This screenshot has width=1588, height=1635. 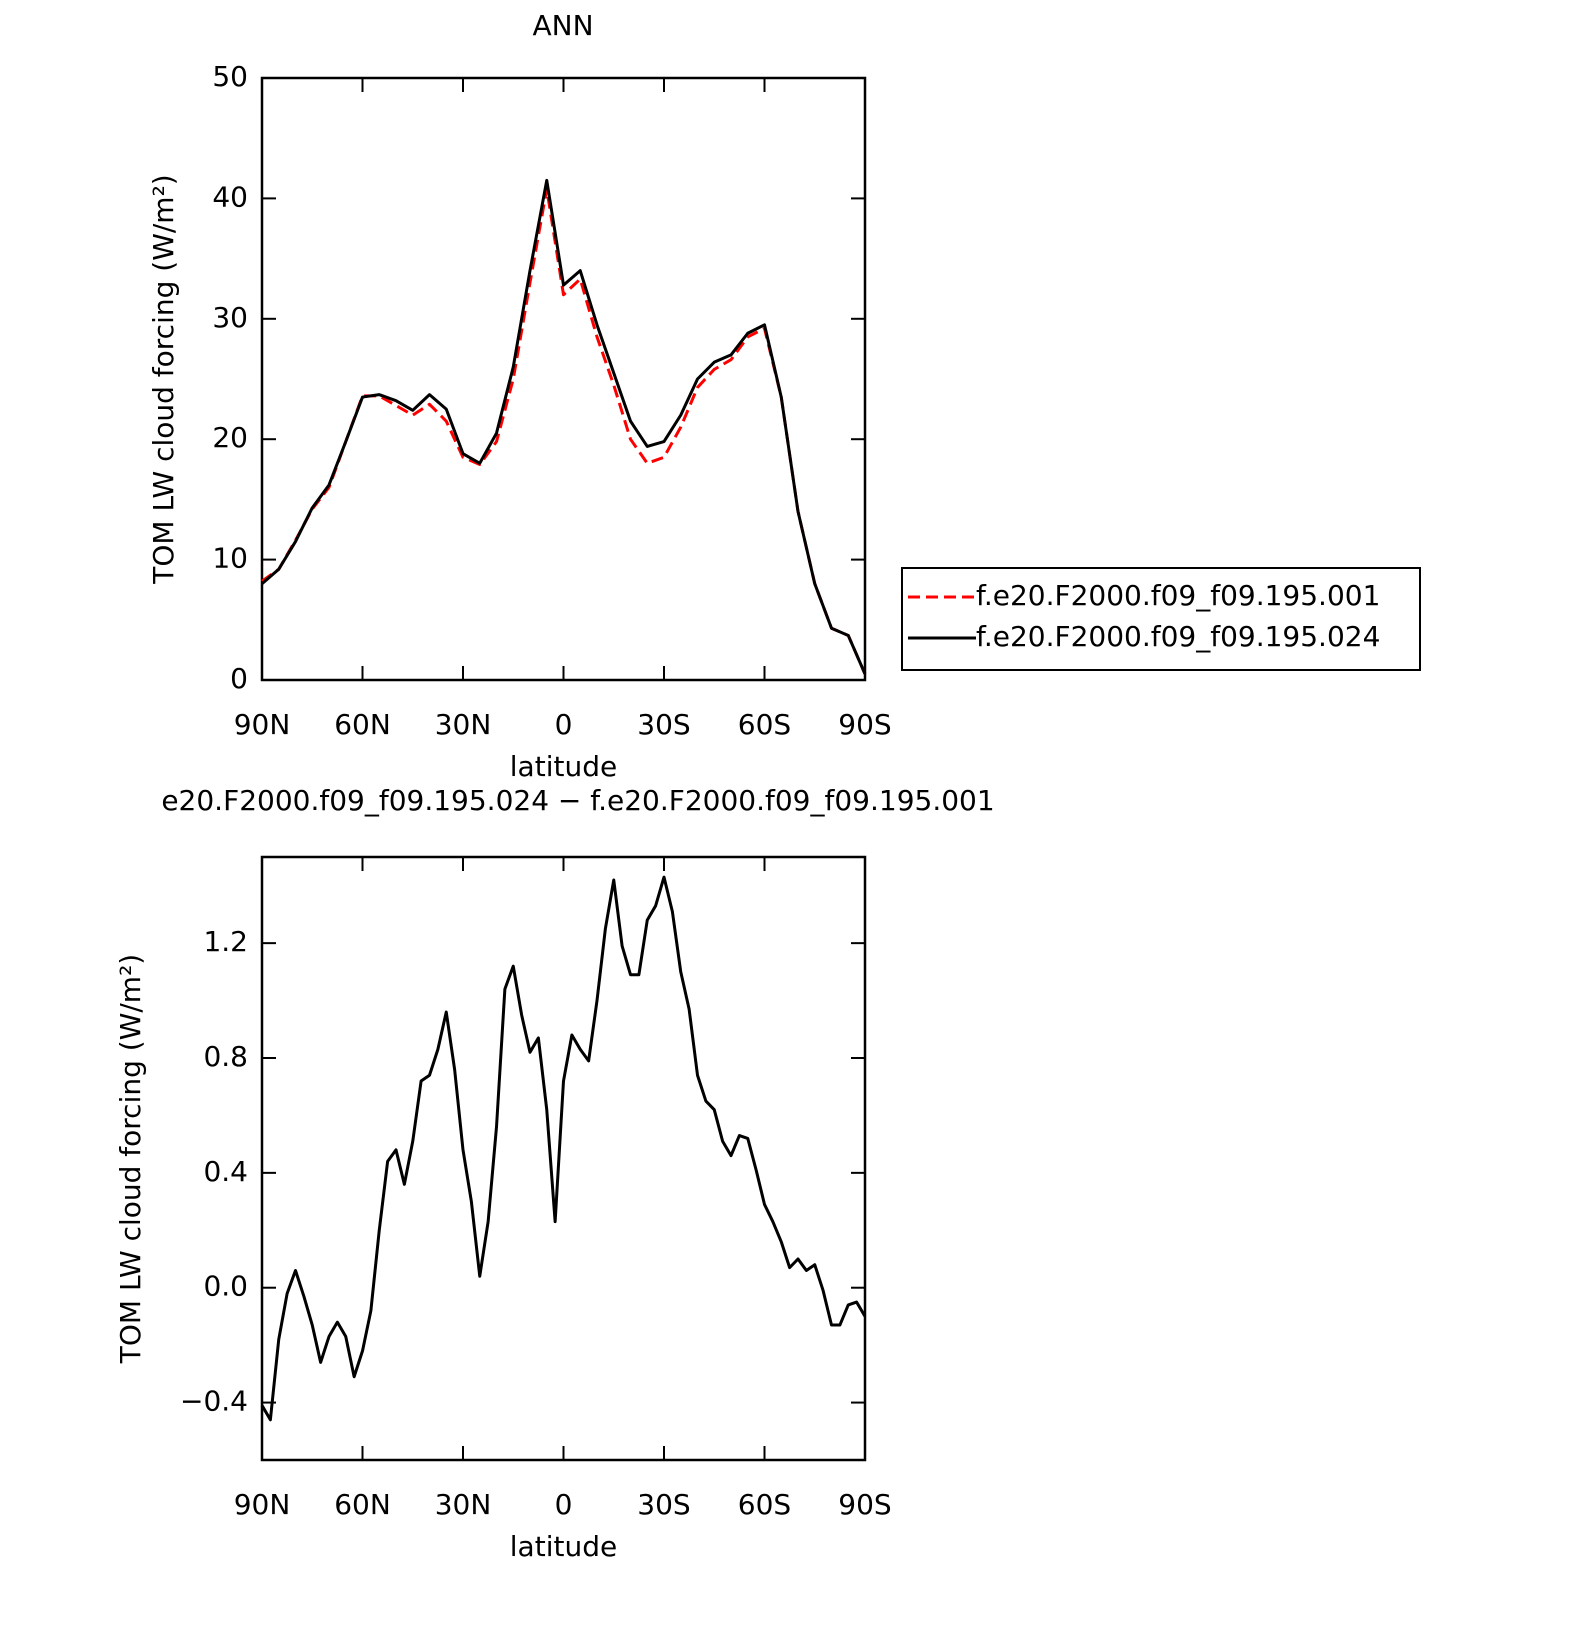 What do you see at coordinates (225, 1056) in the screenshot?
I see `y-tick-label: 0.8` at bounding box center [225, 1056].